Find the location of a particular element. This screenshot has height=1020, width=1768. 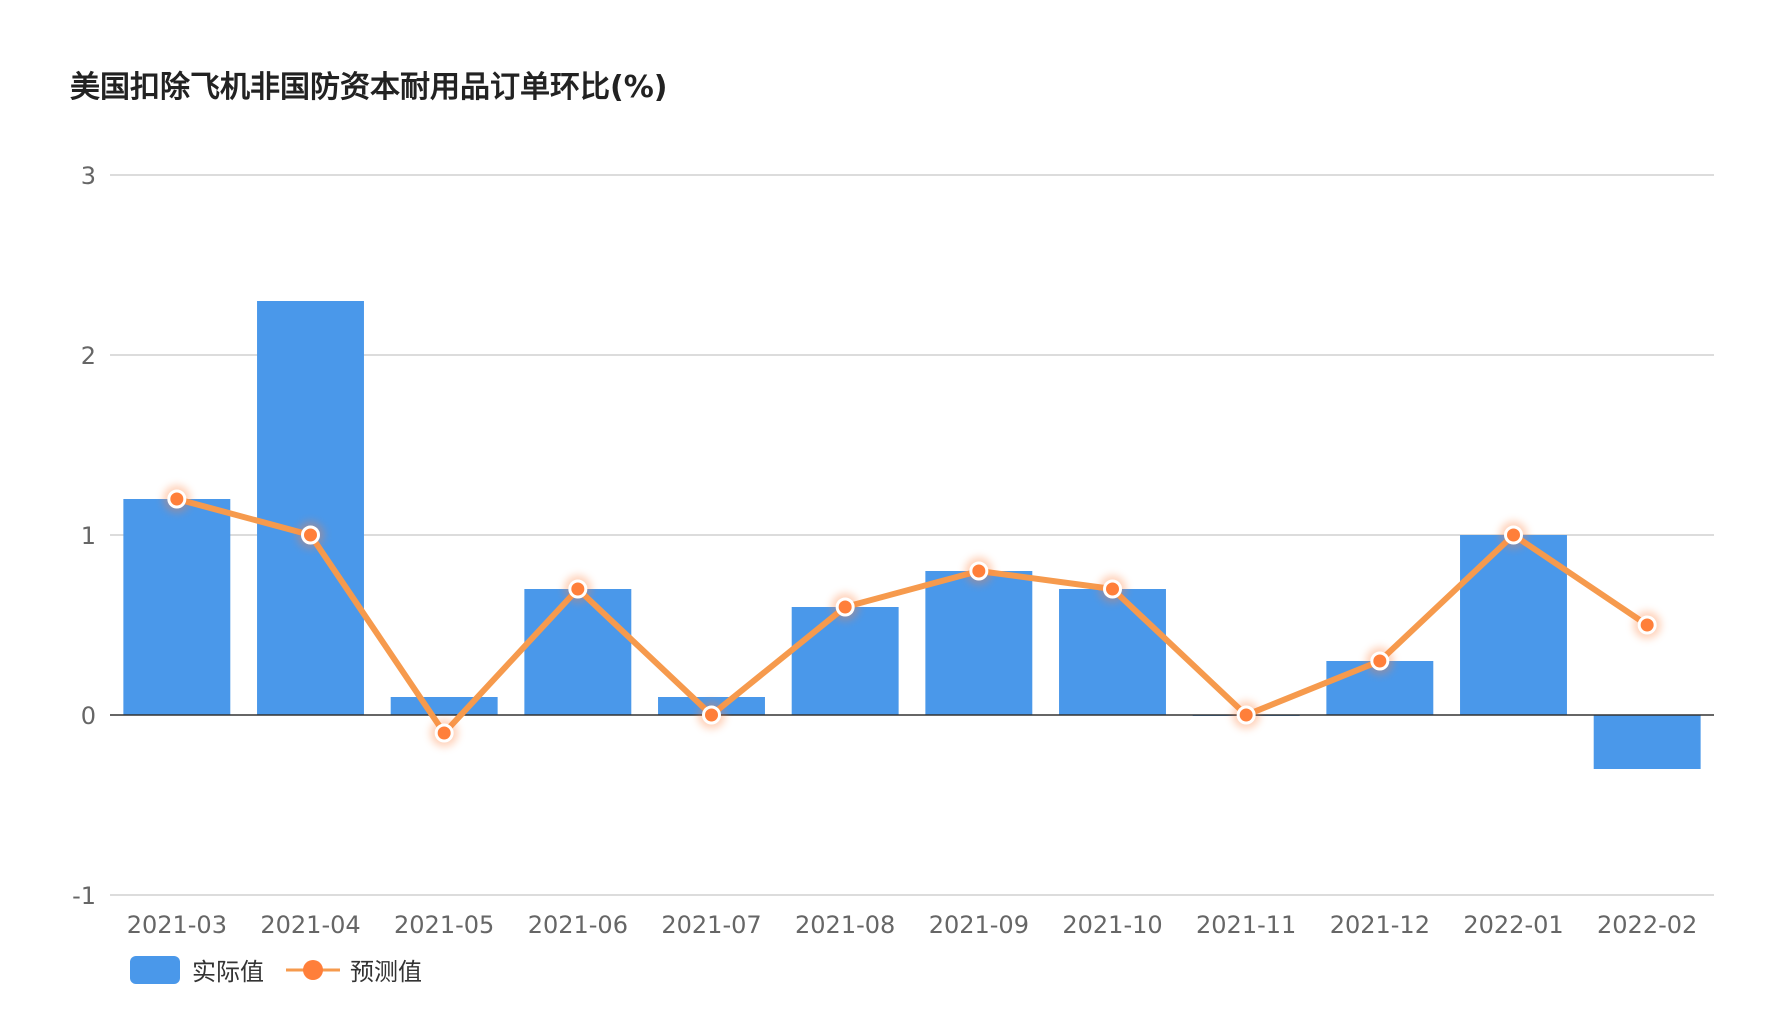

x-tick-label: 2021-05 is located at coordinates (444, 925).